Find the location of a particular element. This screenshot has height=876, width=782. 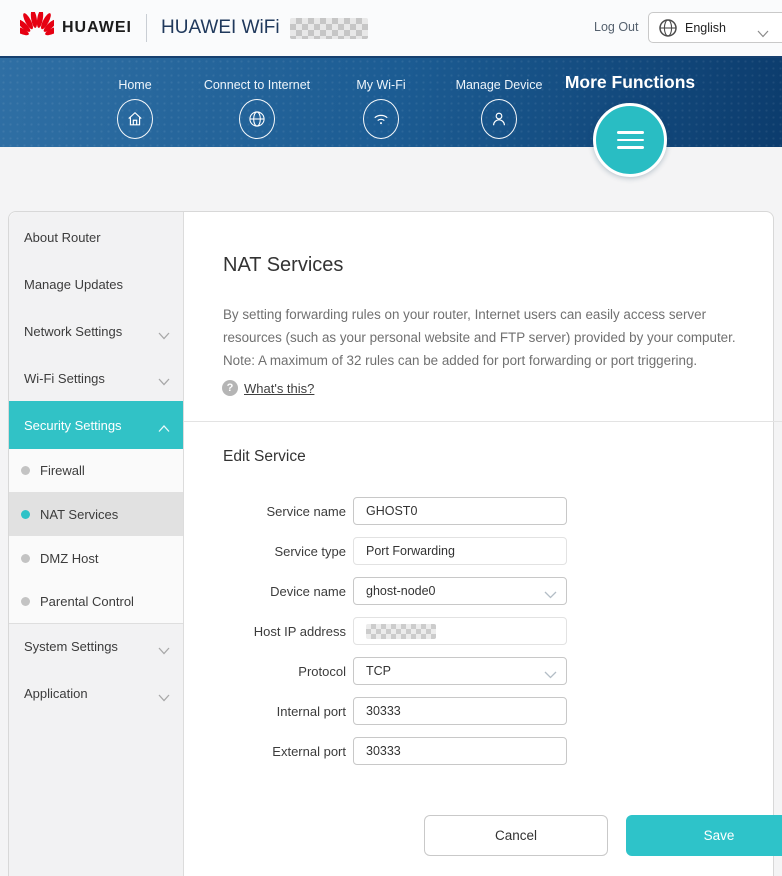

cancel-button: Cancel is located at coordinates (516, 835).